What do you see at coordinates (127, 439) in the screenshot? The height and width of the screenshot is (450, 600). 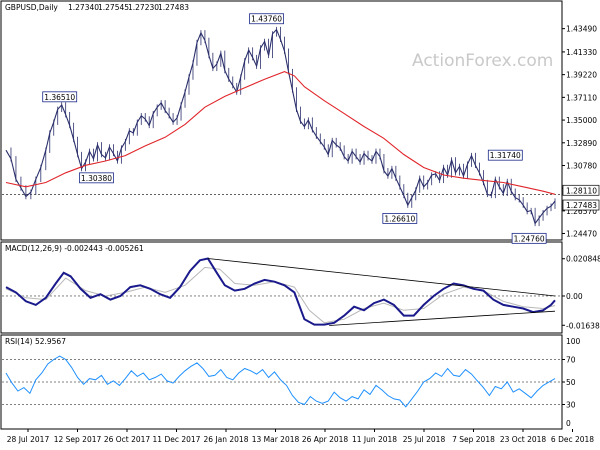 I see `x-tick-label: 26 Oct 2017` at bounding box center [127, 439].